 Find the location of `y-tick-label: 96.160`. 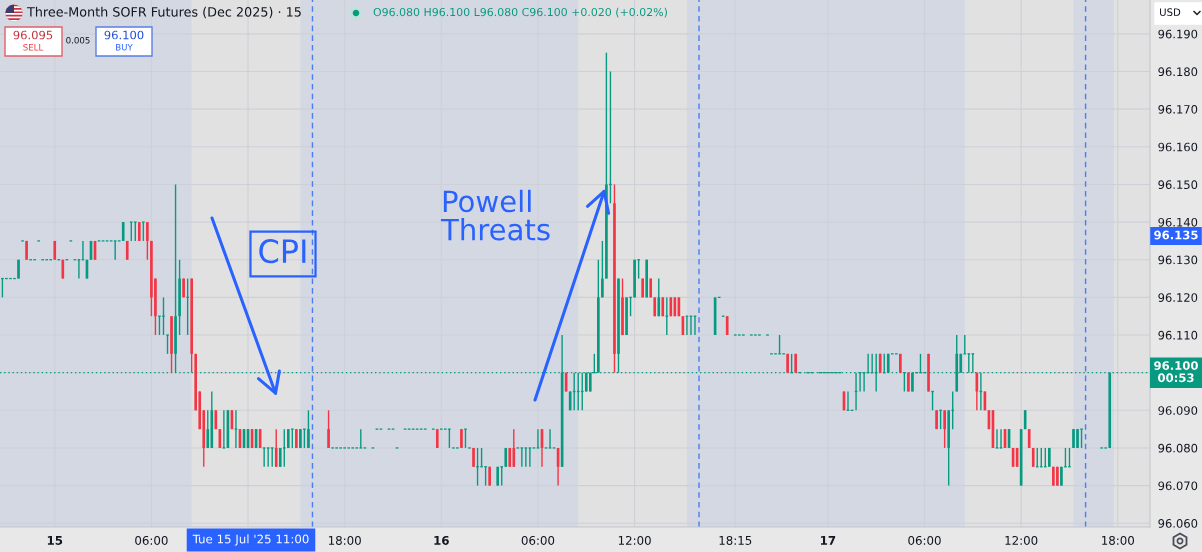

y-tick-label: 96.160 is located at coordinates (1178, 147).